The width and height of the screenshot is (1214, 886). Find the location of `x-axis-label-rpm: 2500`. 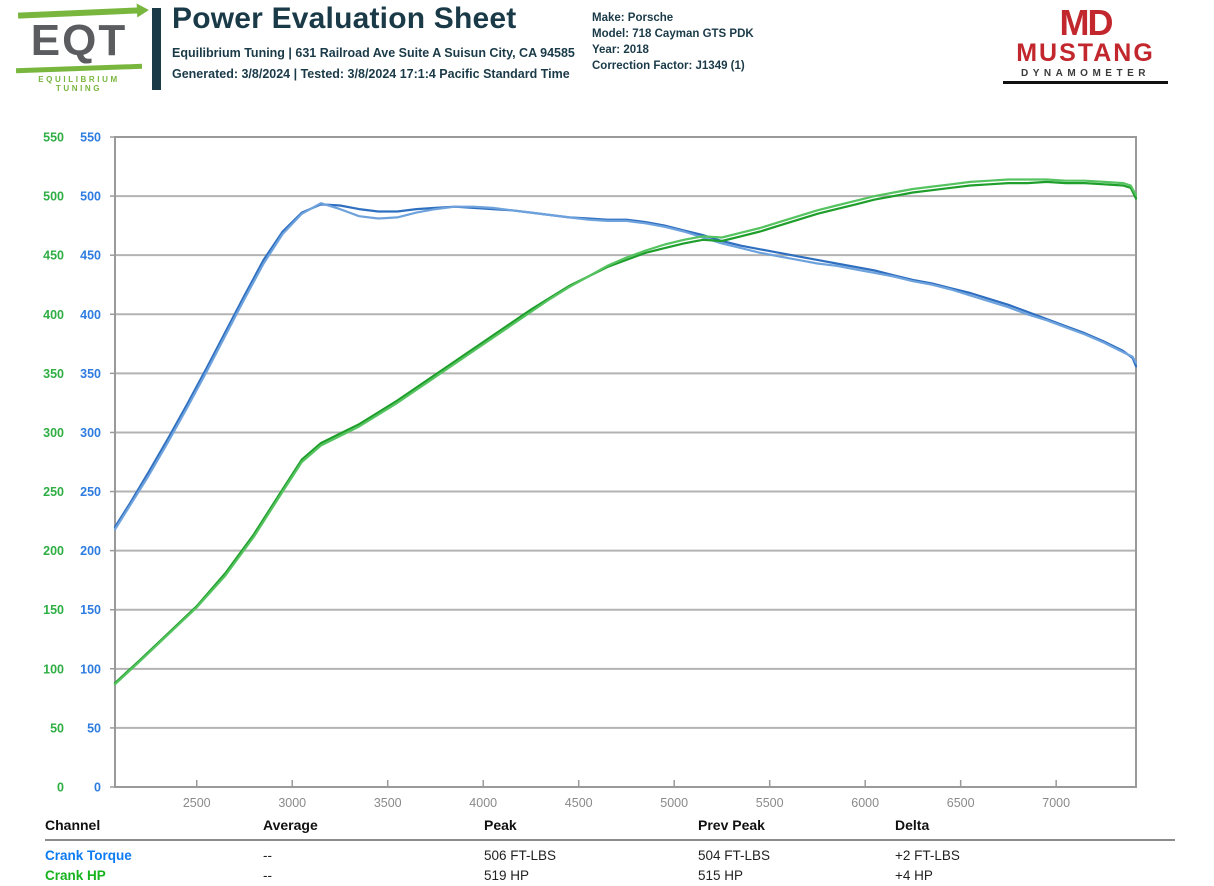

x-axis-label-rpm: 2500 is located at coordinates (197, 803).